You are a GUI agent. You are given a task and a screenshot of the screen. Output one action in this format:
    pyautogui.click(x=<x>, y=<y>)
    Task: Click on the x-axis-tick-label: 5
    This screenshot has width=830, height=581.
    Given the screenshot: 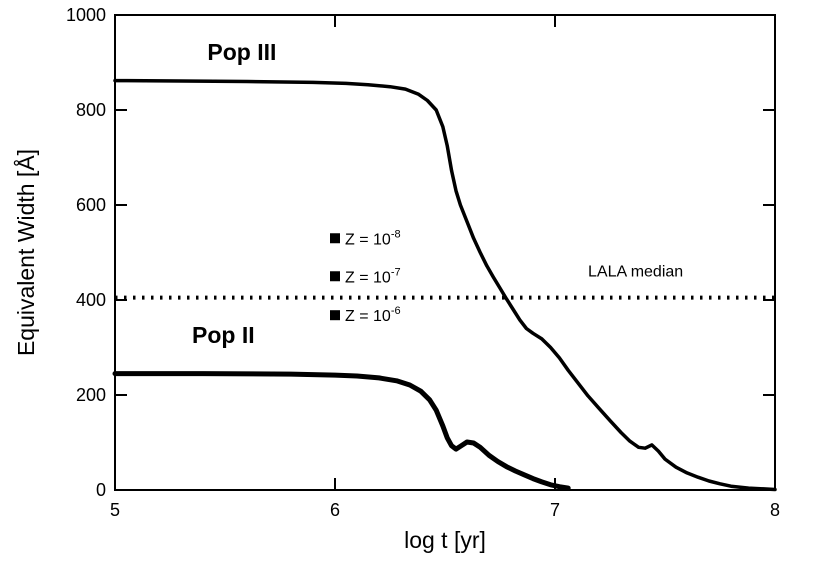 What is the action you would take?
    pyautogui.click(x=115, y=510)
    